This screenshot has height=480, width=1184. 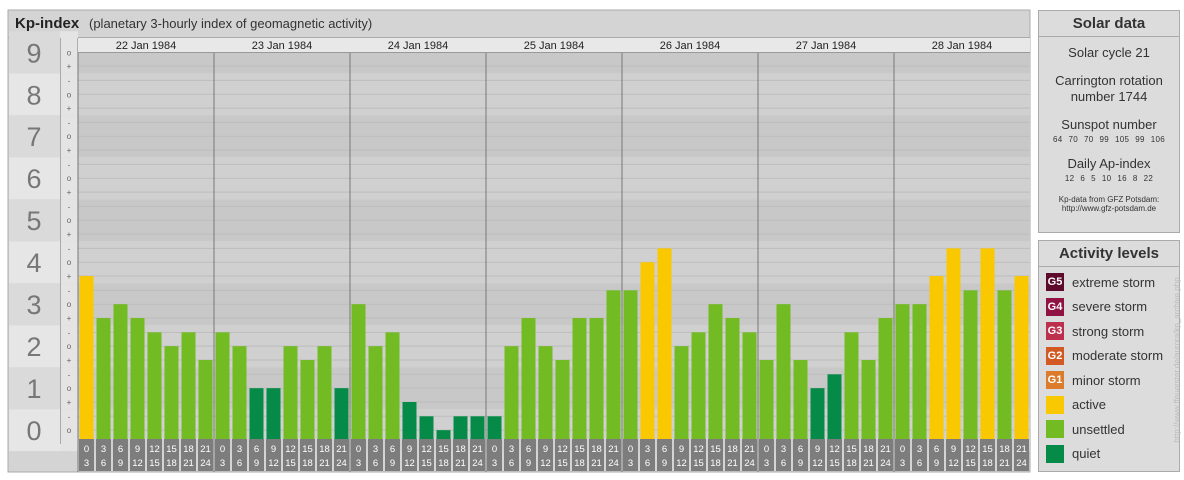 I want to click on solar-cycle: Solar cycle 21, so click(x=1109, y=52).